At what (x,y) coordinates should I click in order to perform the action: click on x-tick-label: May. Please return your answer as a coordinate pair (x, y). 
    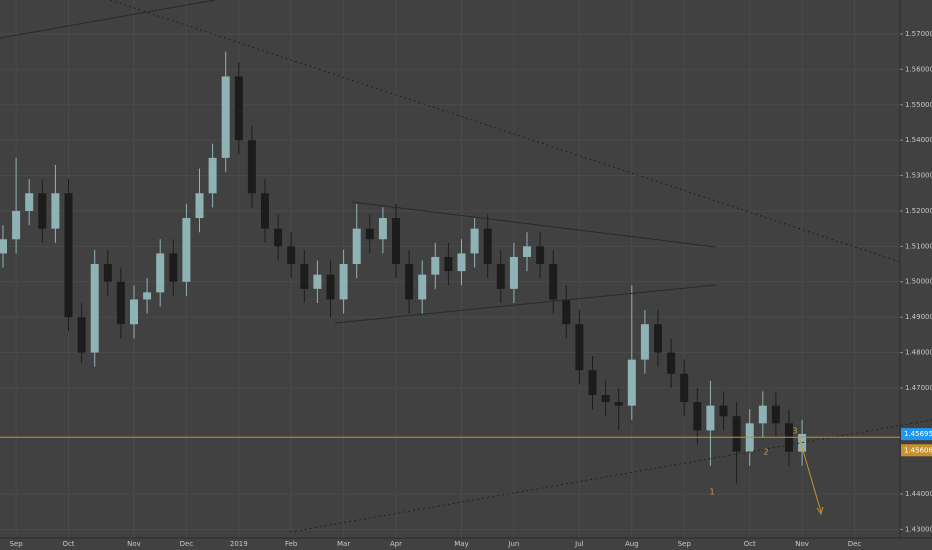
    Looking at the image, I should click on (461, 544).